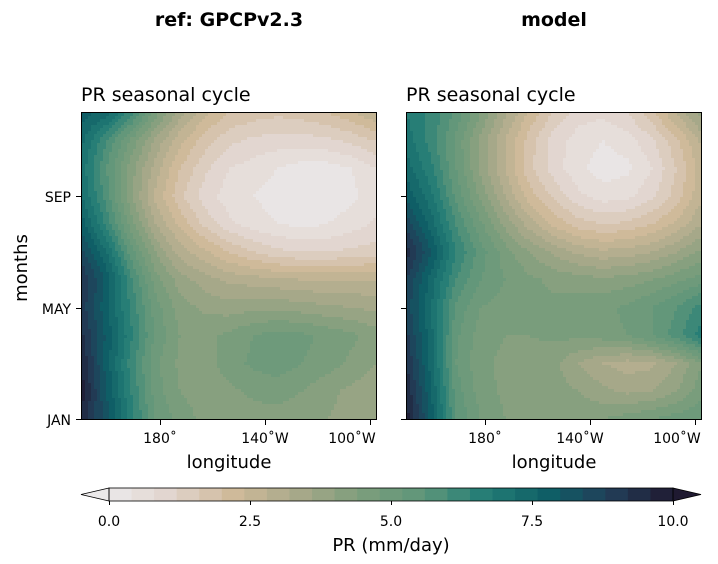 The width and height of the screenshot is (718, 564). I want to click on panel-title-ref: PR seasonal cycle, so click(166, 95).